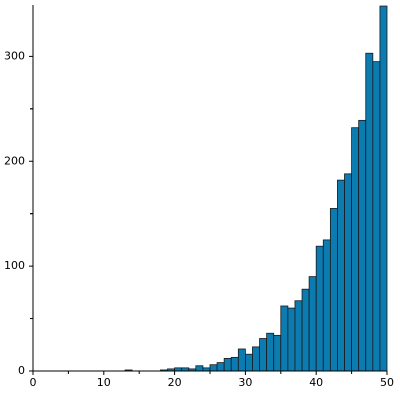  I want to click on x-tick-label: 0, so click(33, 382).